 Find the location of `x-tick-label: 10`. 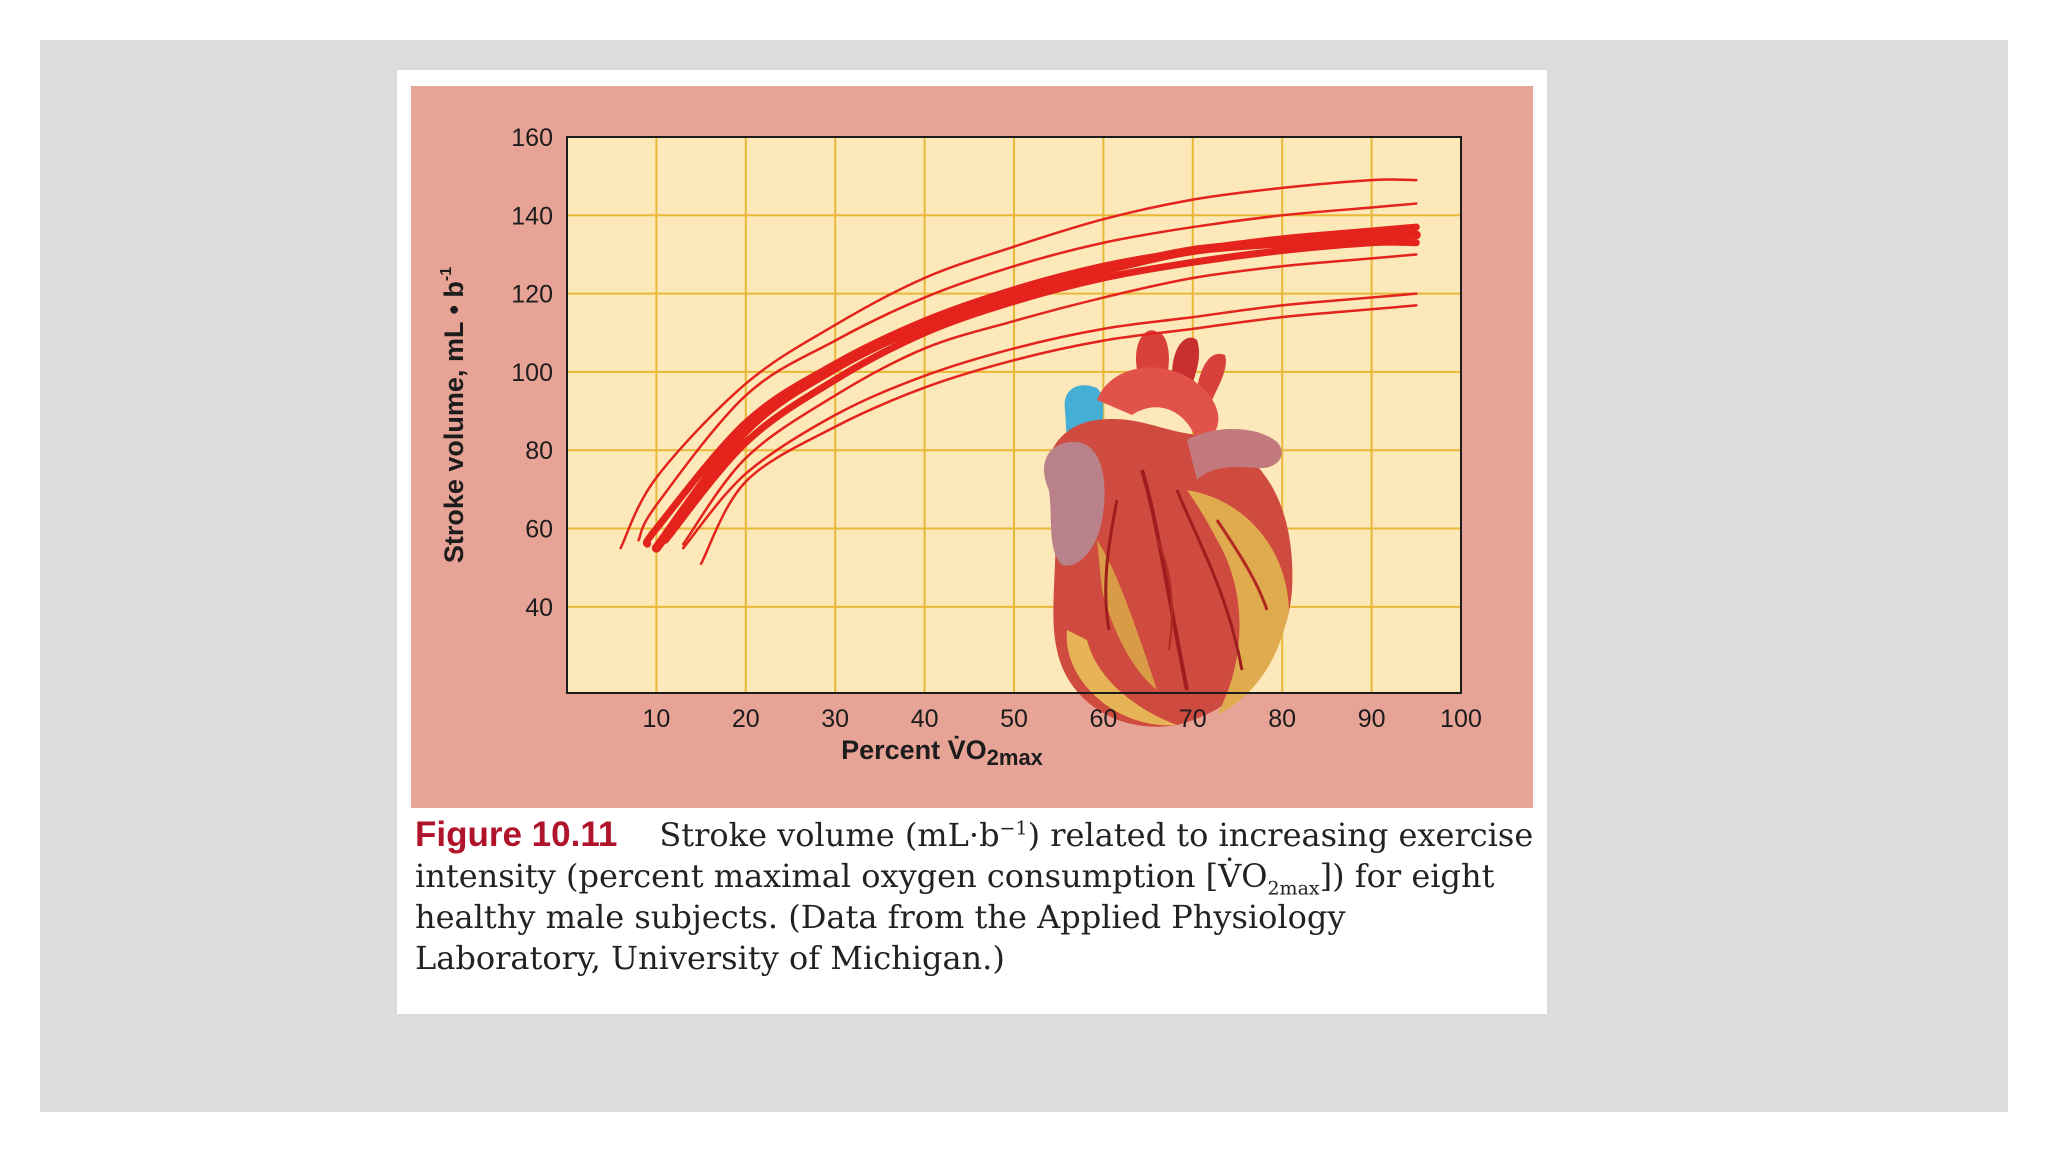

x-tick-label: 10 is located at coordinates (656, 719).